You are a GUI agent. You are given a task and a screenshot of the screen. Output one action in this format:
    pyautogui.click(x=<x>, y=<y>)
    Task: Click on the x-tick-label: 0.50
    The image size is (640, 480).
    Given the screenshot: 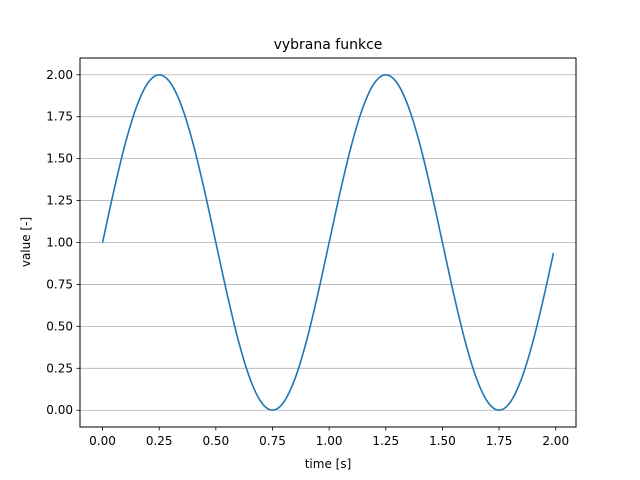 What is the action you would take?
    pyautogui.click(x=215, y=441)
    